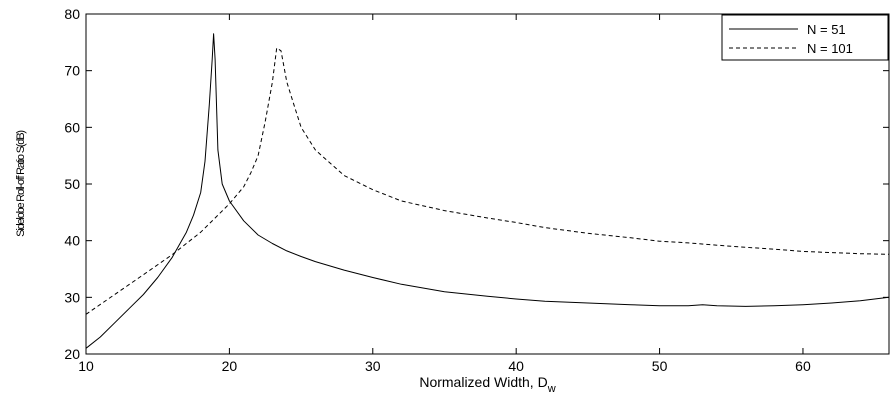 This screenshot has width=891, height=395. I want to click on x-axis-label-subscript: w, so click(551, 389).